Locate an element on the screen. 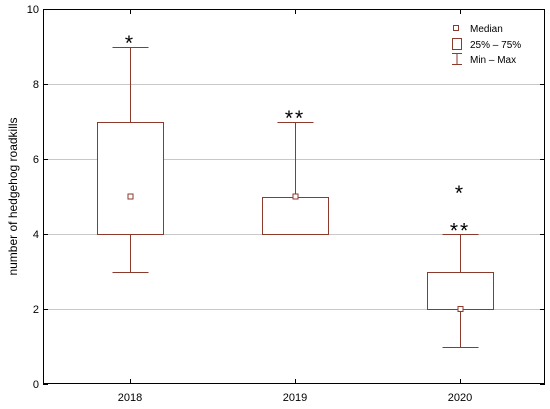 The width and height of the screenshot is (550, 409). legend-box-marker is located at coordinates (457, 44).